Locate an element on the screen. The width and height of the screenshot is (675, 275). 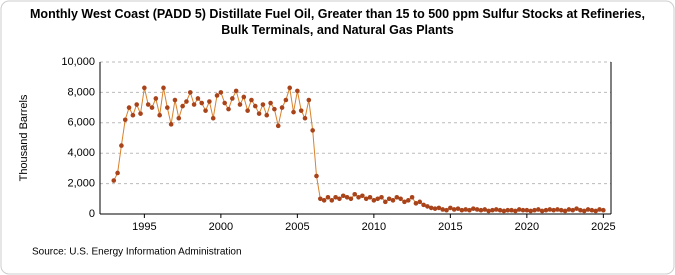
y-axis-label: Thousand Barrels is located at coordinates (24, 137).